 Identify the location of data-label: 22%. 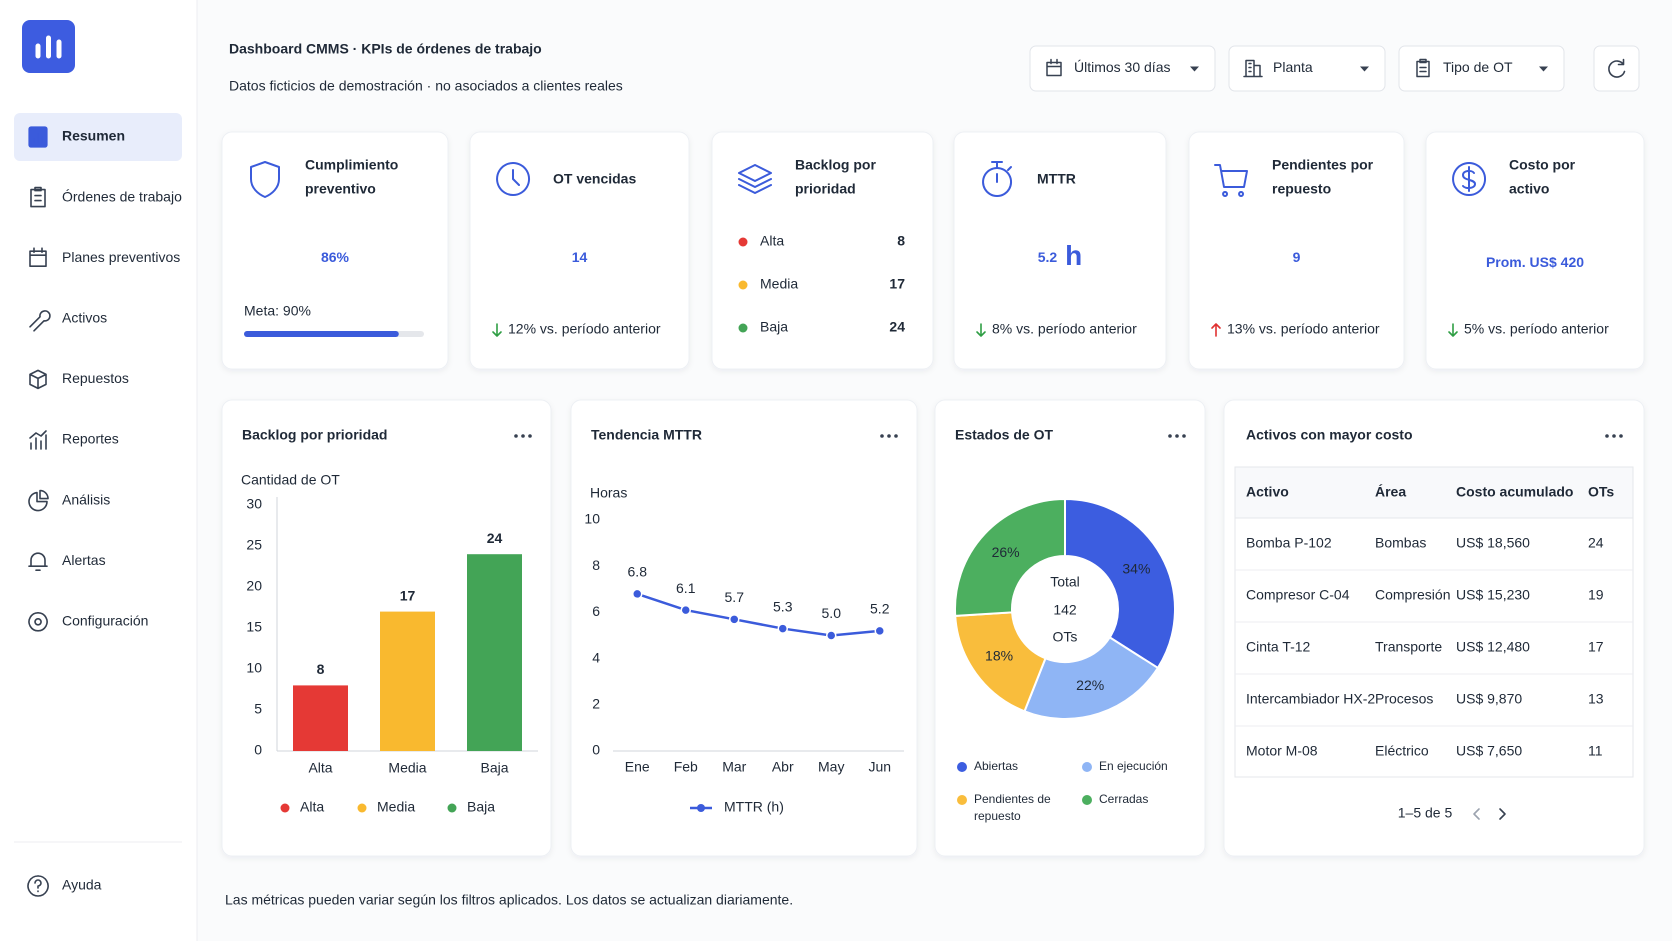
(1090, 685).